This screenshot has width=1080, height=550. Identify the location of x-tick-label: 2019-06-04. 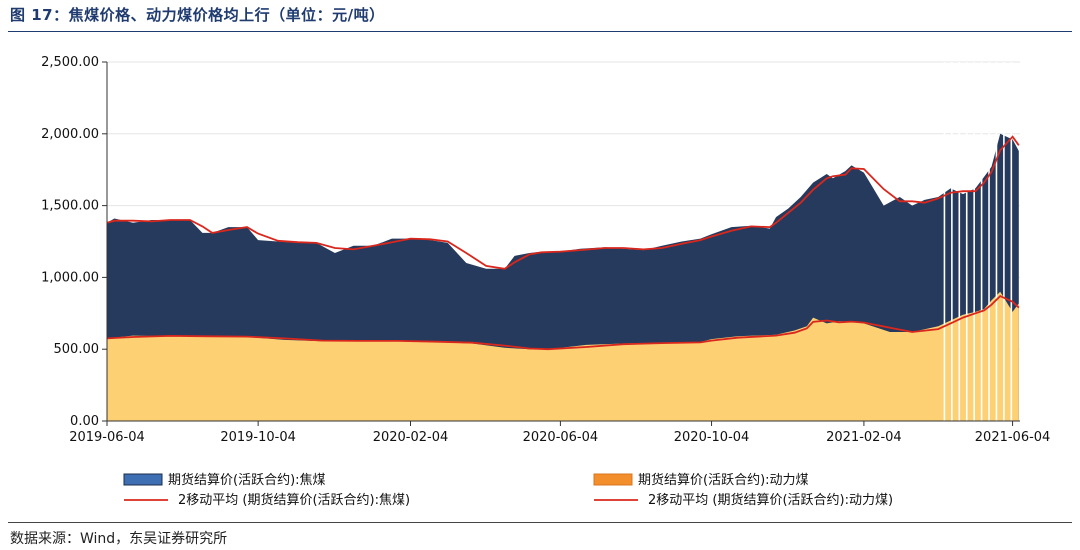
(107, 437).